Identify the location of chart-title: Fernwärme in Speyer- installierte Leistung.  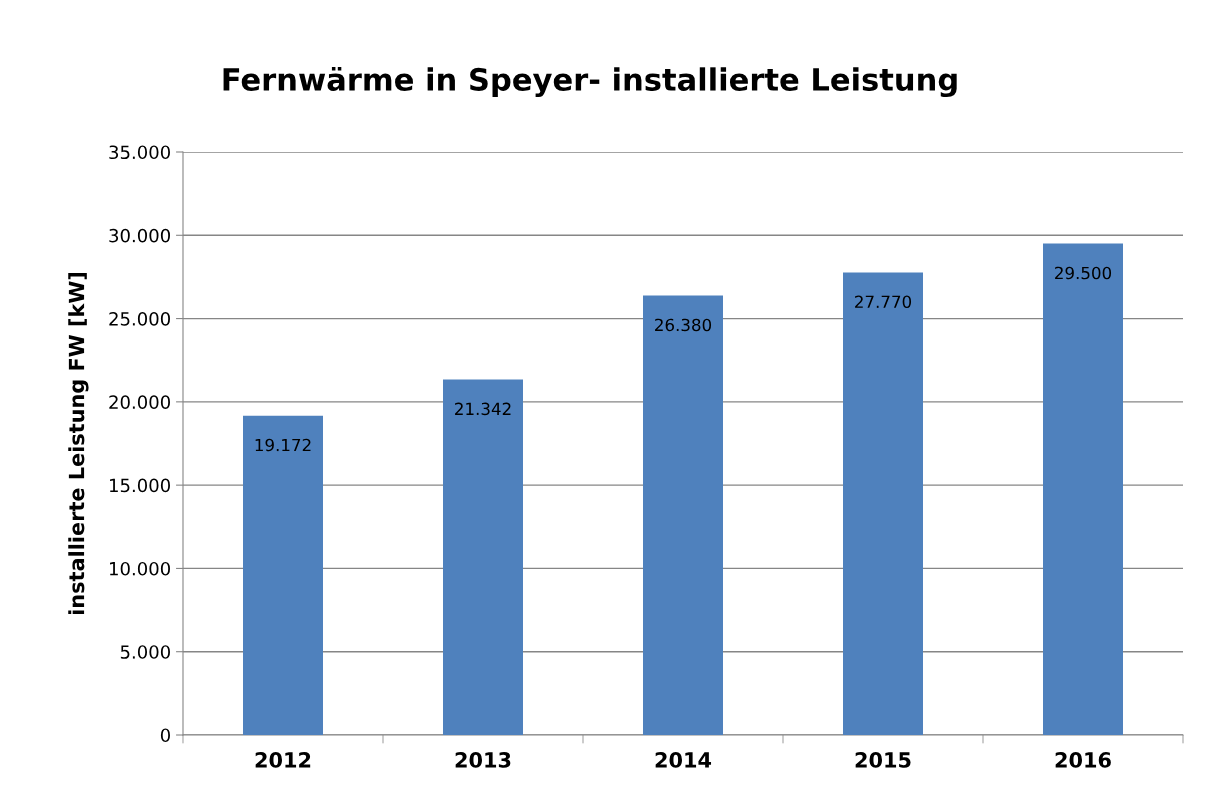
(590, 82).